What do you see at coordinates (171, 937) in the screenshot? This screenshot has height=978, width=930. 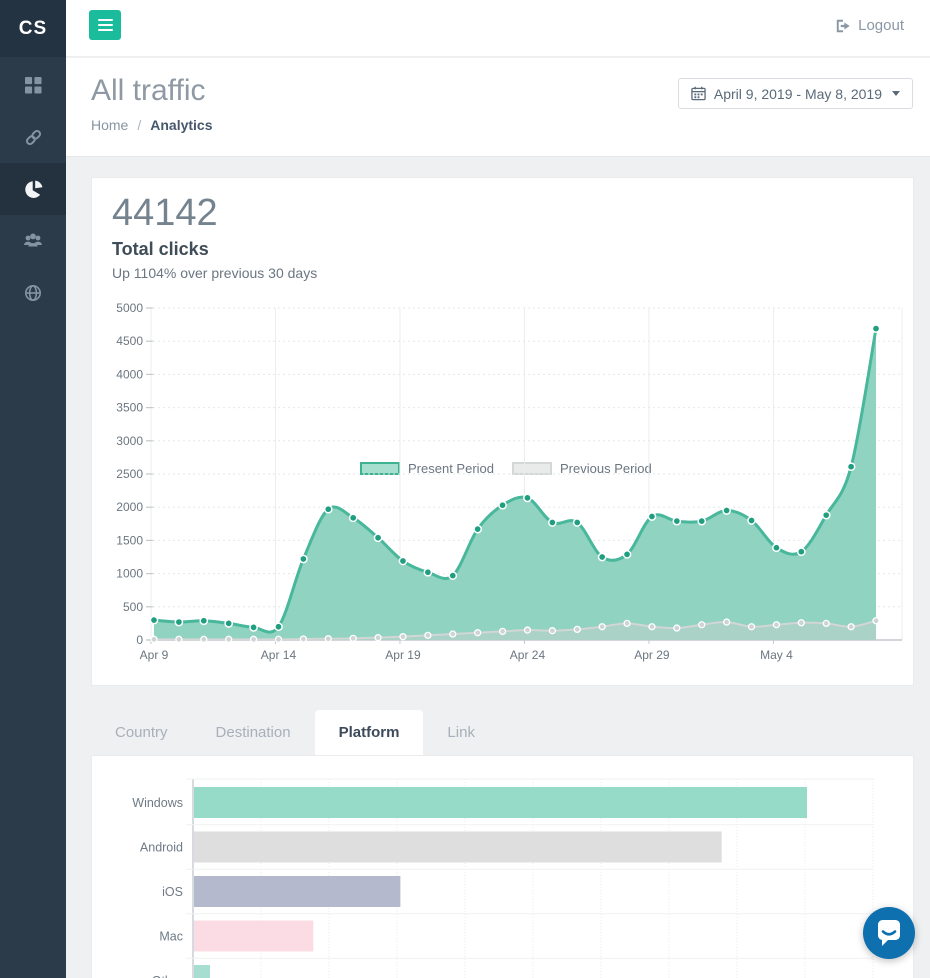 I see `svg-text: Mac` at bounding box center [171, 937].